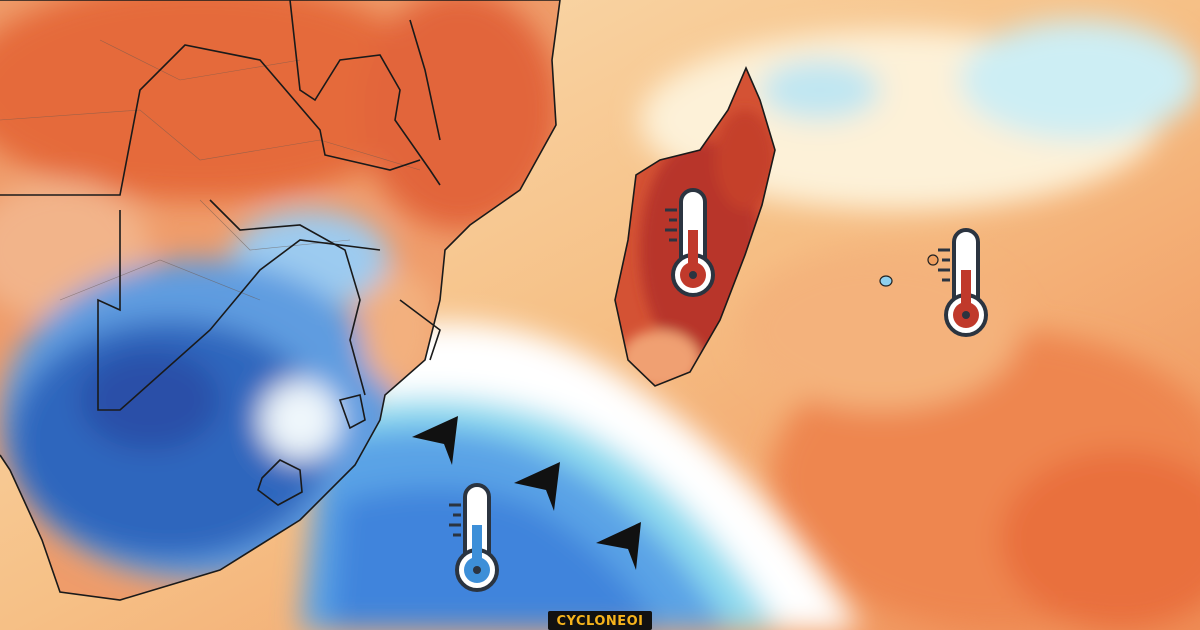 Image resolution: width=1200 pixels, height=630 pixels. I want to click on madagascar-coast, so click(695, 226).